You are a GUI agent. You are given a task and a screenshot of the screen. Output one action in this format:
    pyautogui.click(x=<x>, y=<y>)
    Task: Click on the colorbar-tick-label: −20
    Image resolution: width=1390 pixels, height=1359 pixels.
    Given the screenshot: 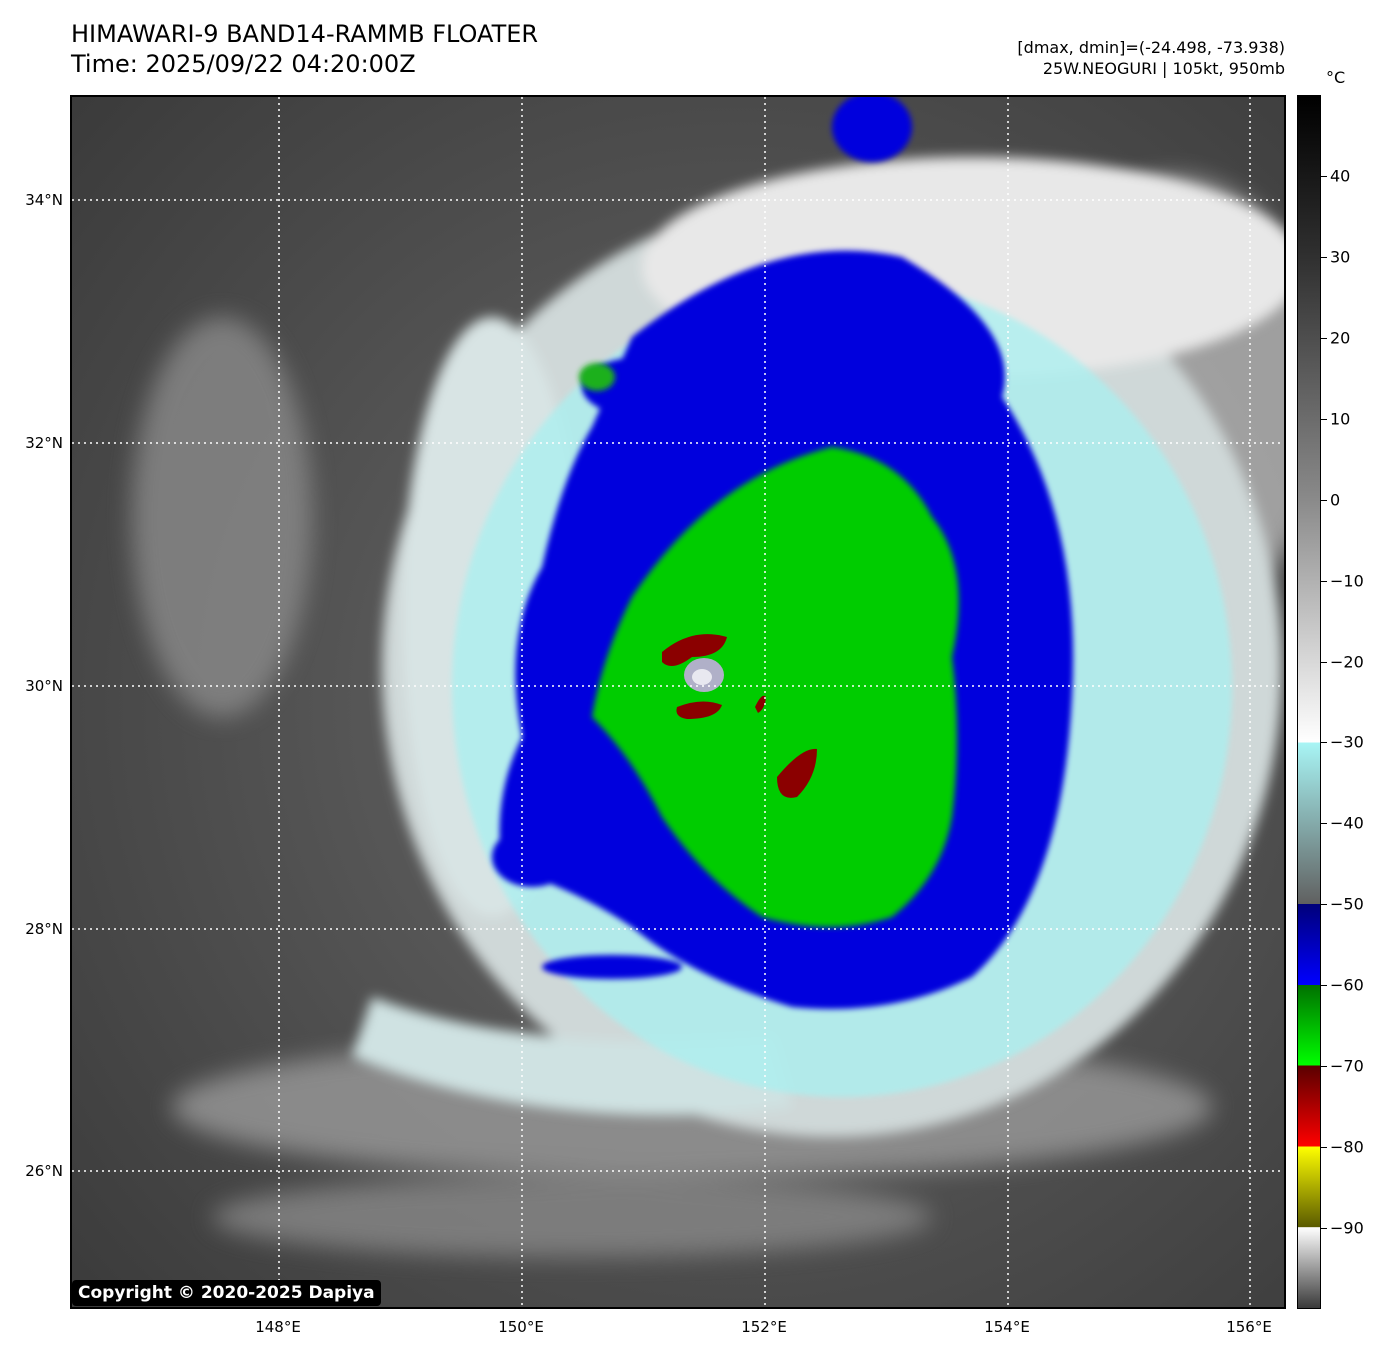 What is the action you would take?
    pyautogui.click(x=1347, y=662)
    